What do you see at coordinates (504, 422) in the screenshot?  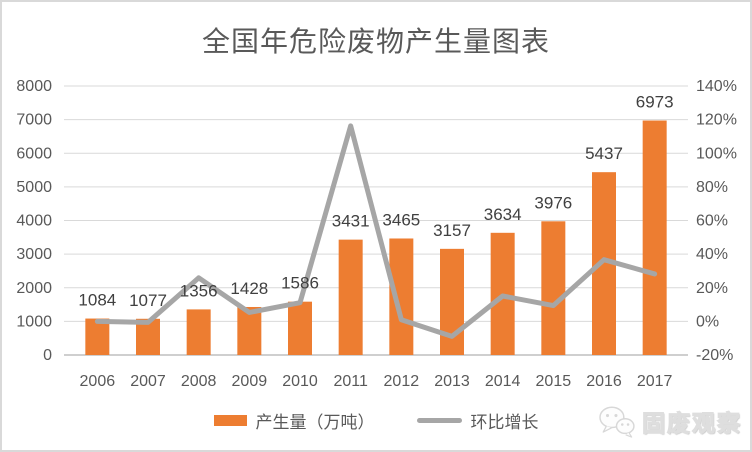 I see `legend-line-label: 环比增长` at bounding box center [504, 422].